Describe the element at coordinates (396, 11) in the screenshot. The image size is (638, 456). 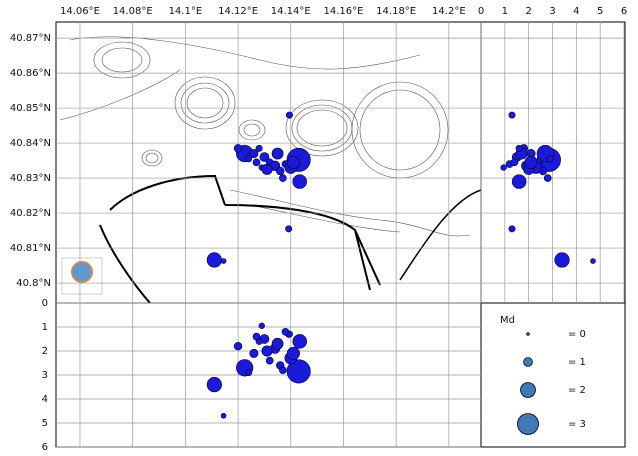
I see `x-tick-label: 14.18°E` at that location.